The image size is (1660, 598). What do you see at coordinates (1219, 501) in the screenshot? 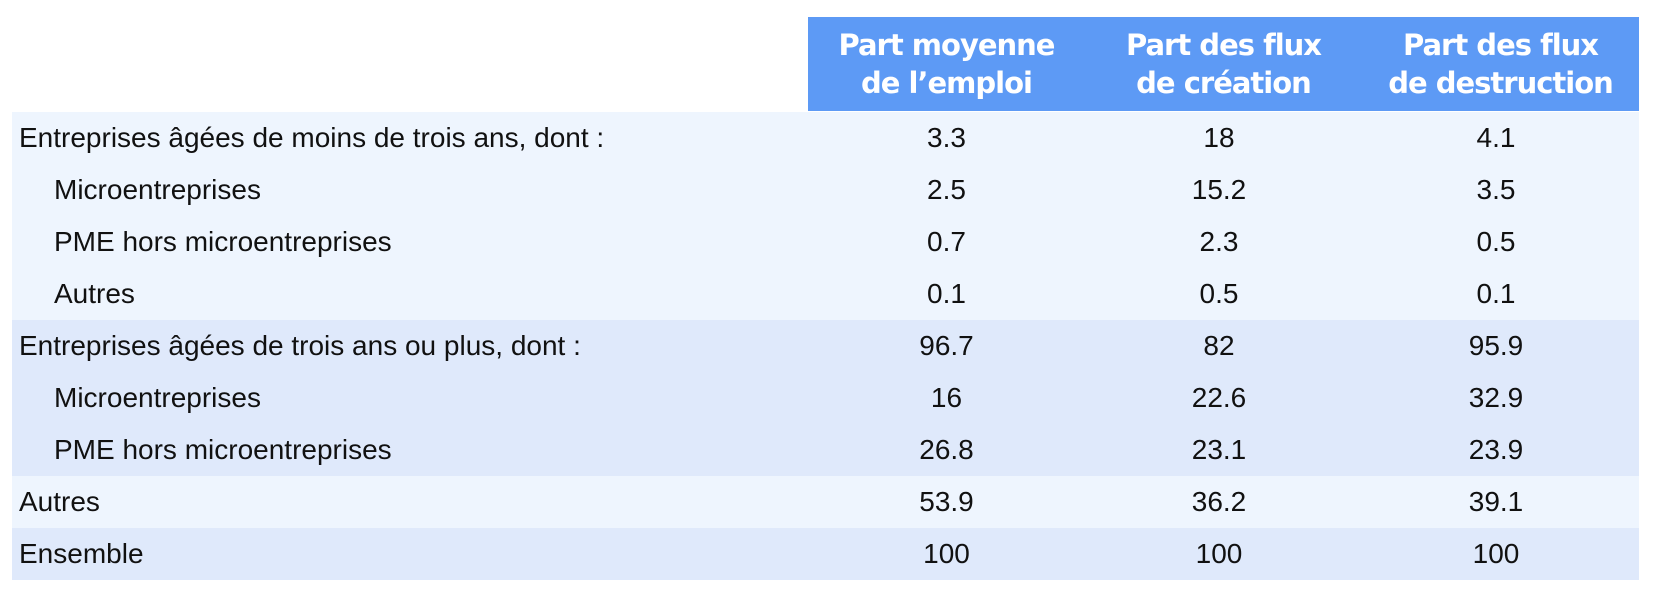
I see `cell-value: 36.2` at bounding box center [1219, 501].